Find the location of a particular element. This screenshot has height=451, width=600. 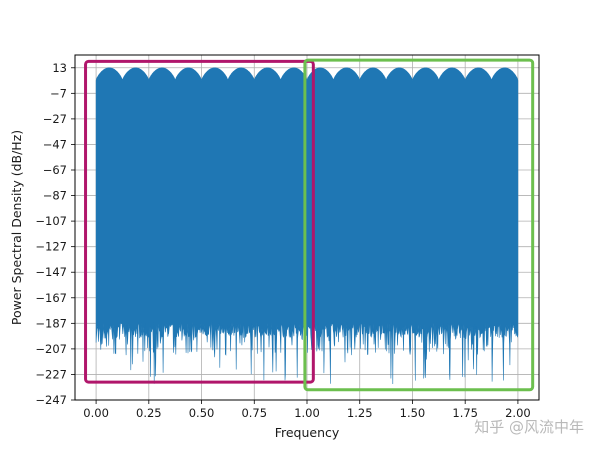

y-tick-label: −27 is located at coordinates (55, 119).